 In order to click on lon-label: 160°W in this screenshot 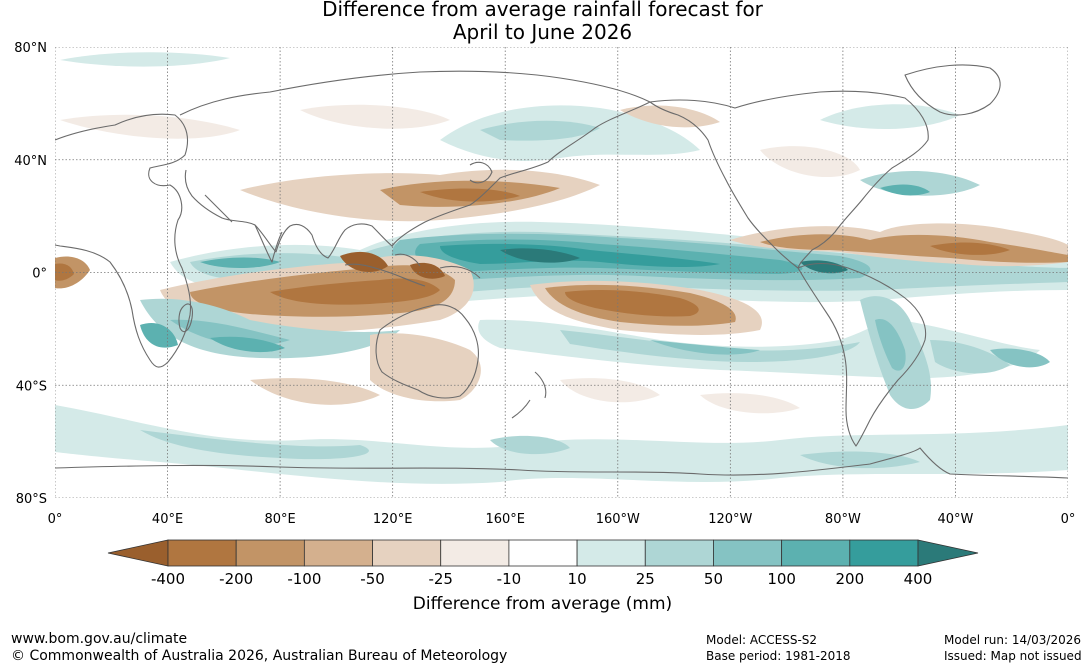, I will do `click(618, 519)`.